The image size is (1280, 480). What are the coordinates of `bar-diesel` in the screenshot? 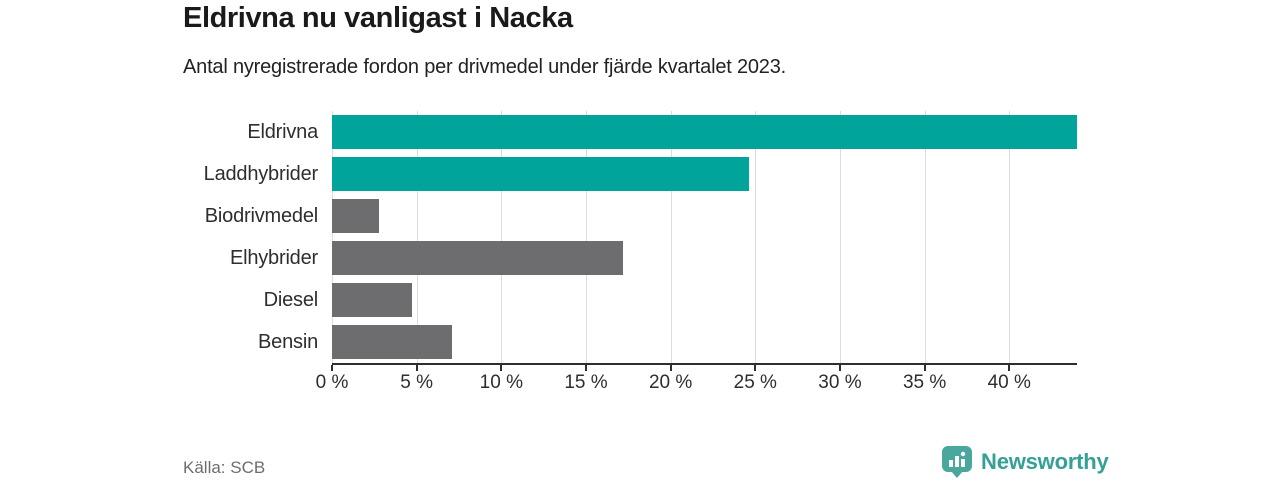 It's located at (372, 300).